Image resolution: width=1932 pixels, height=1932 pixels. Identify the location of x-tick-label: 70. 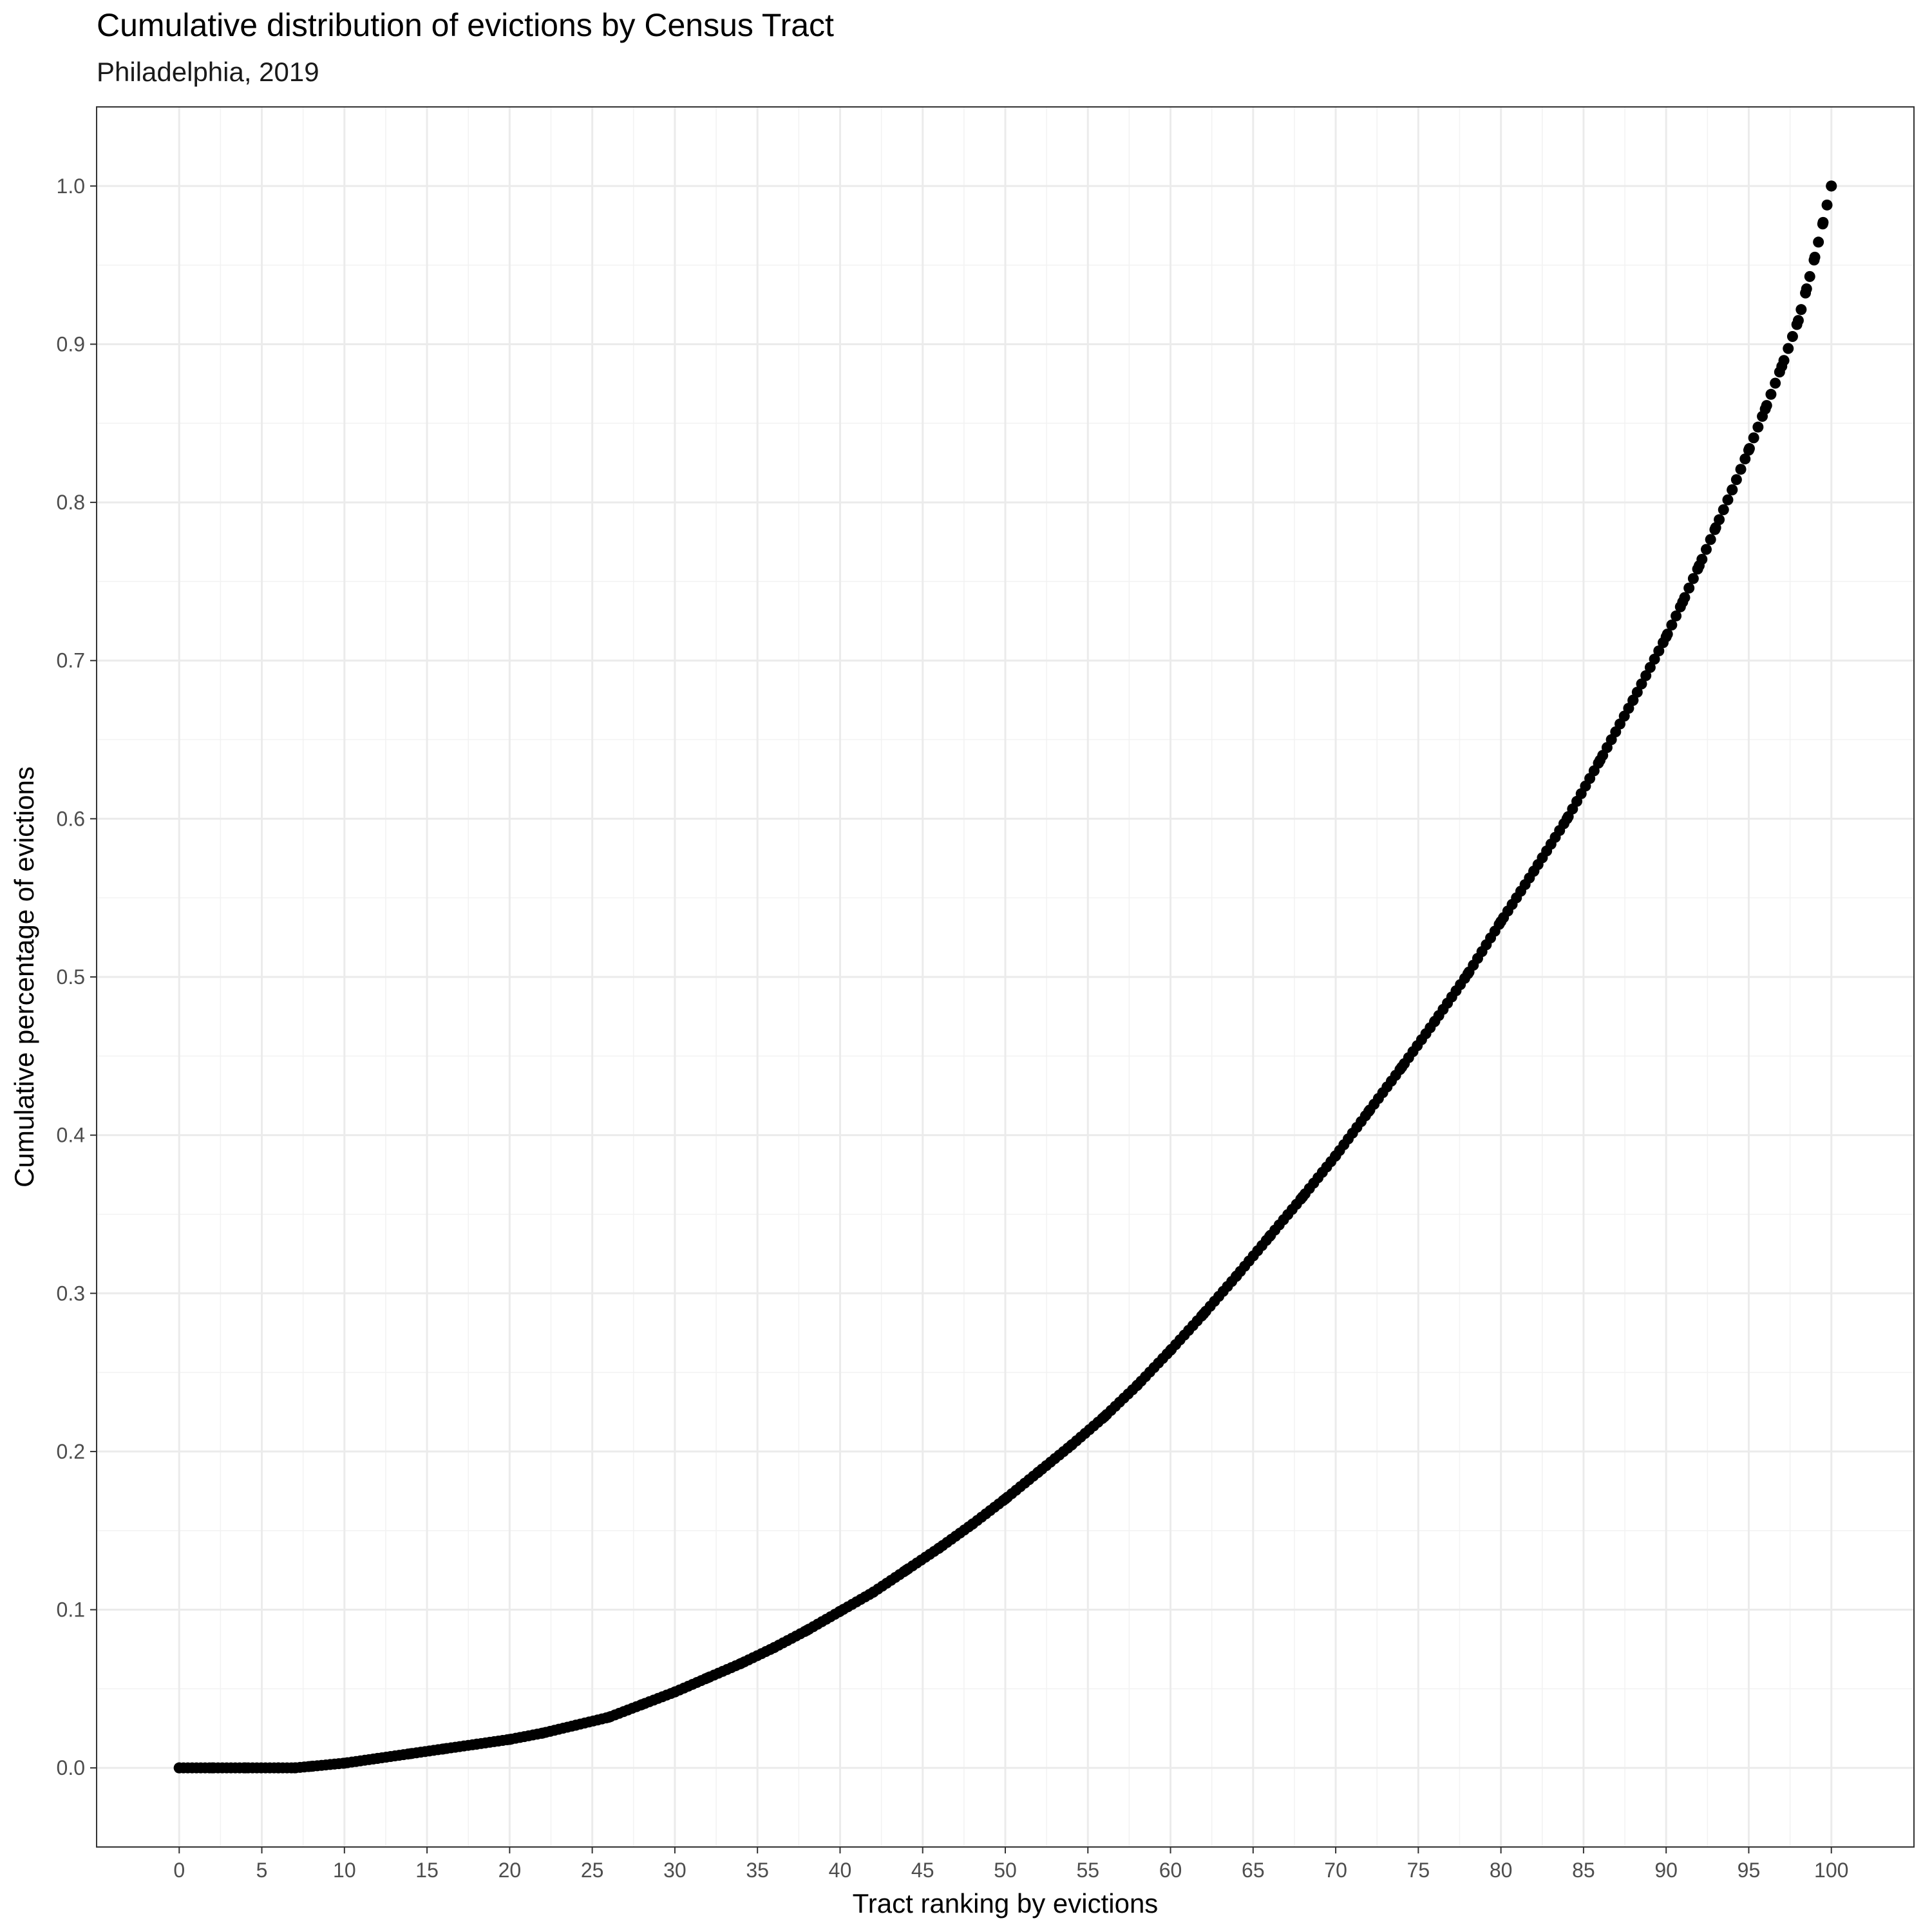
(1335, 1870).